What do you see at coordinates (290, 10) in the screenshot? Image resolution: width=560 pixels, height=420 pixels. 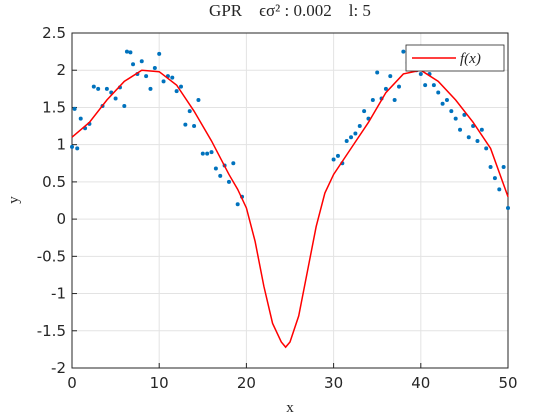 I see `chart-title: GPR ϵσ² : 0.002 l: 5` at bounding box center [290, 10].